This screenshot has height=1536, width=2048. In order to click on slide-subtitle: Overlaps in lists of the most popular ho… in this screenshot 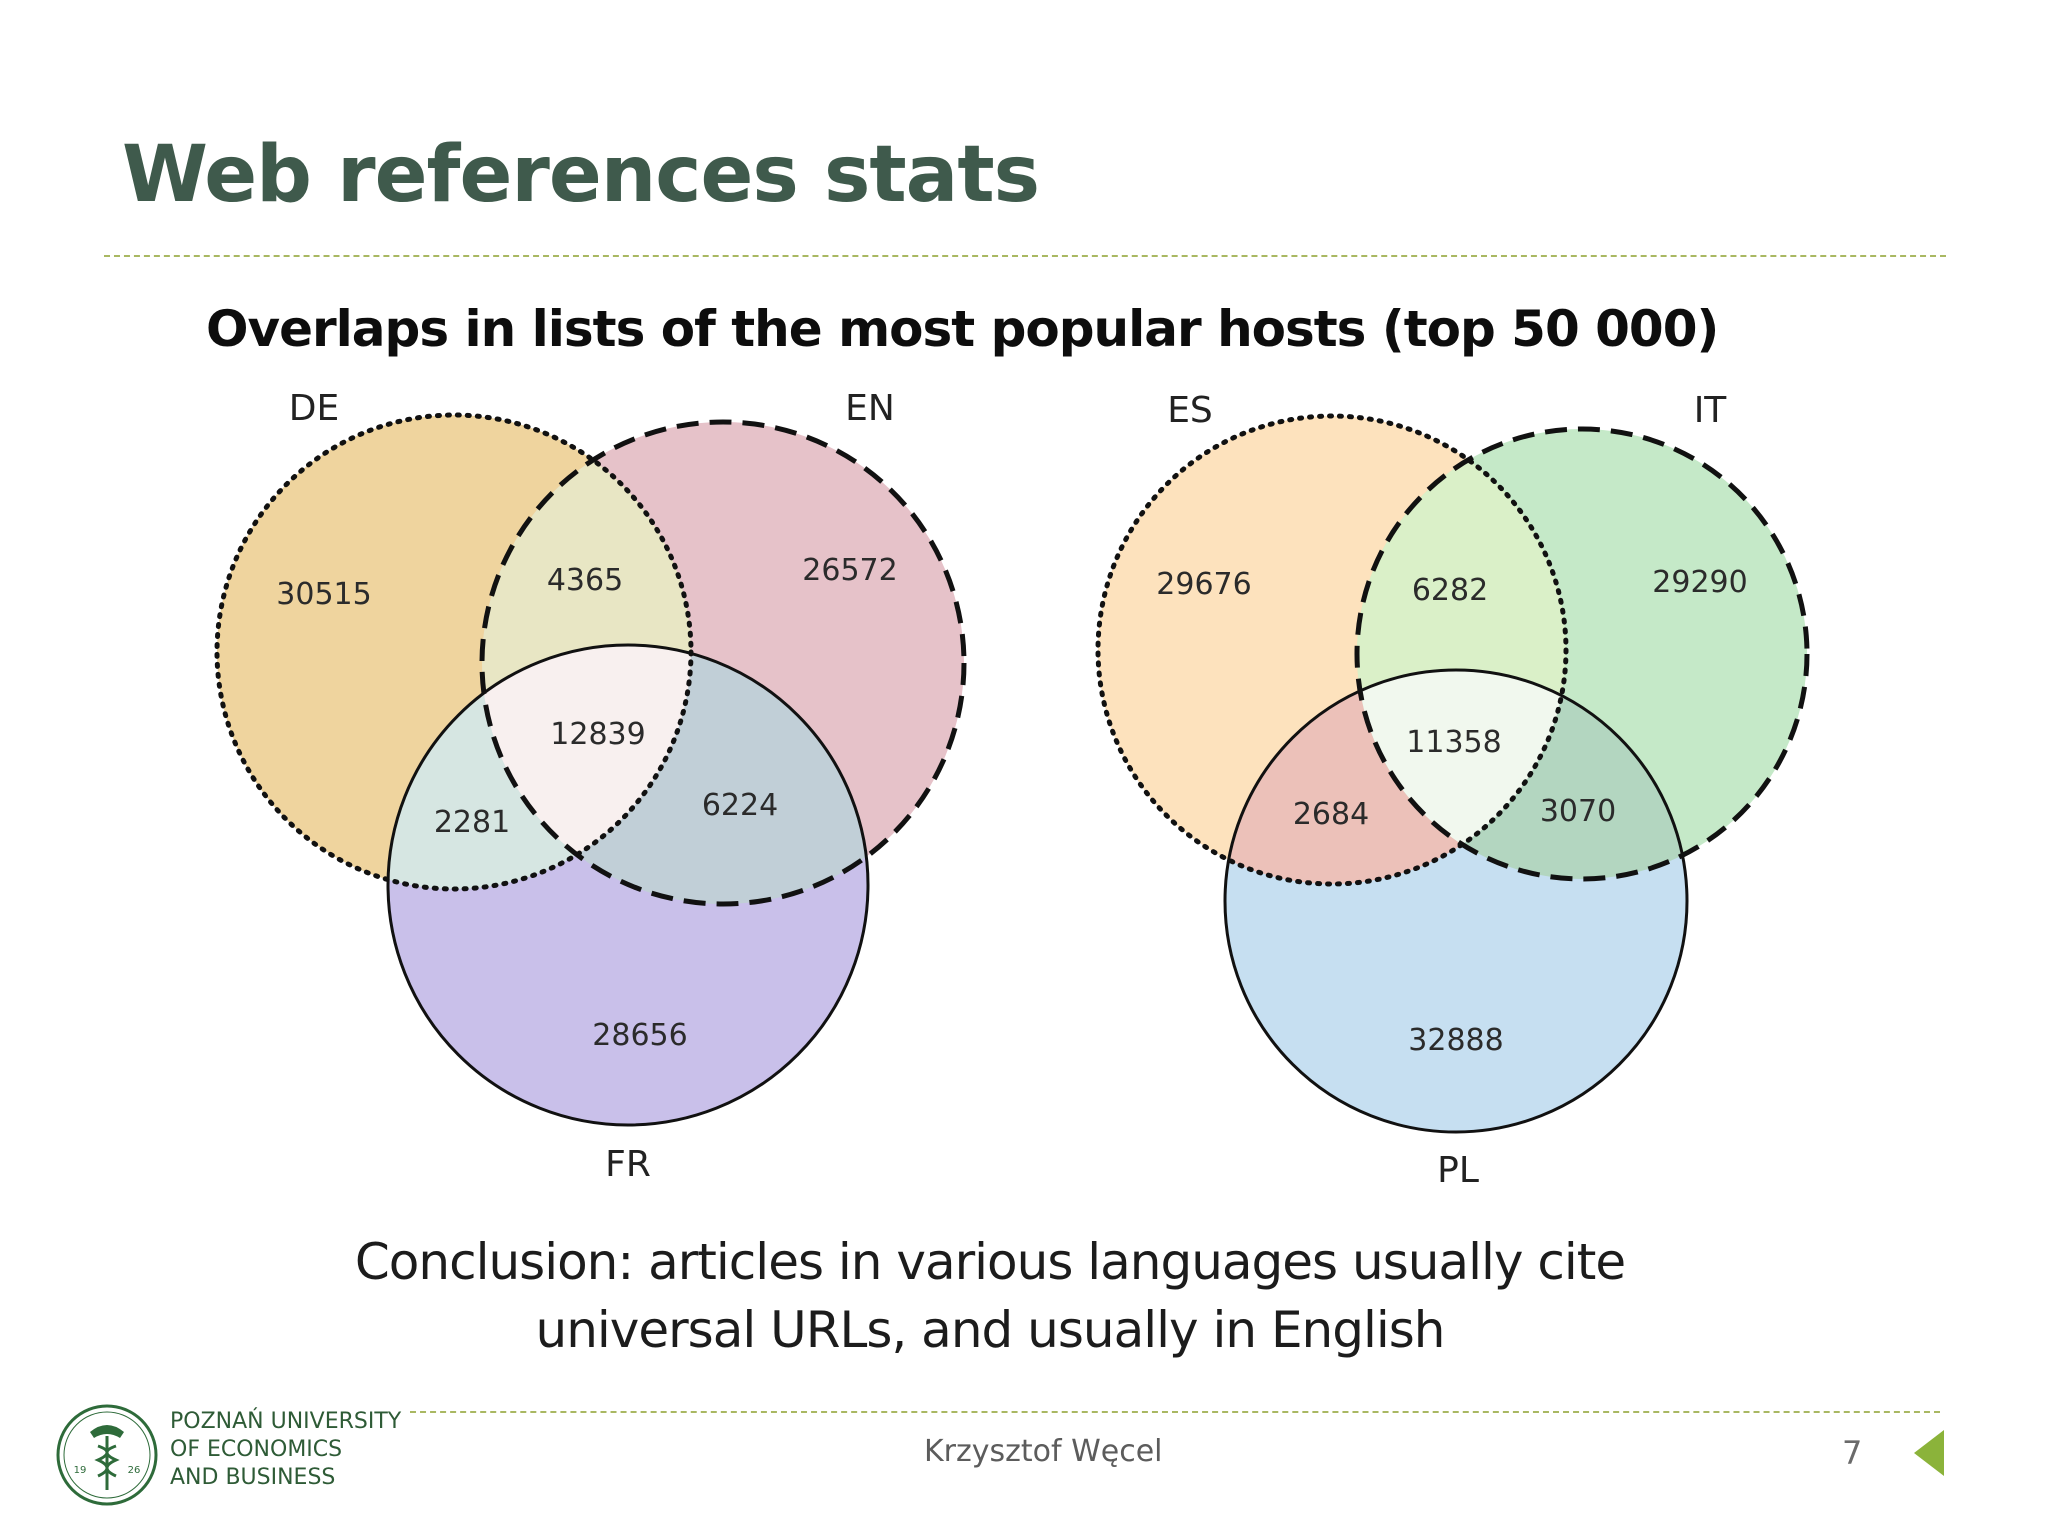, I will do `click(962, 329)`.